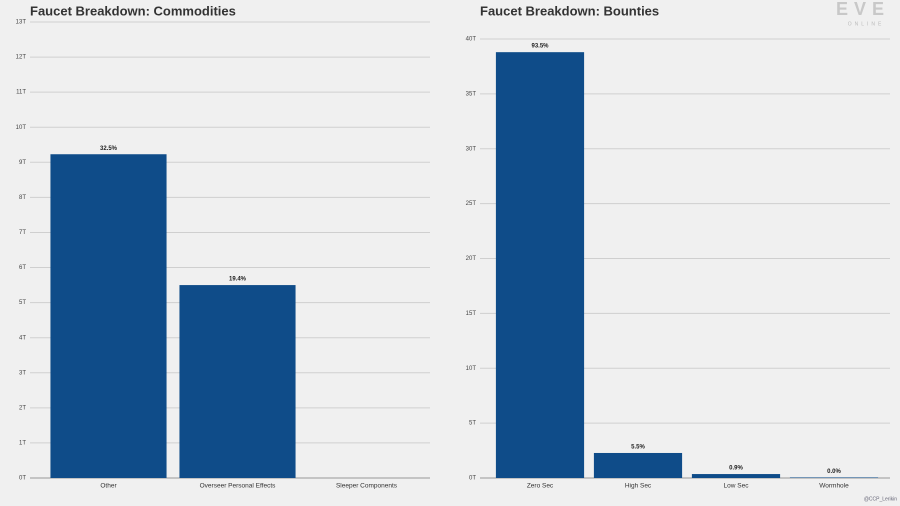 Image resolution: width=900 pixels, height=506 pixels. What do you see at coordinates (834, 472) in the screenshot?
I see `data-label: 0.0%` at bounding box center [834, 472].